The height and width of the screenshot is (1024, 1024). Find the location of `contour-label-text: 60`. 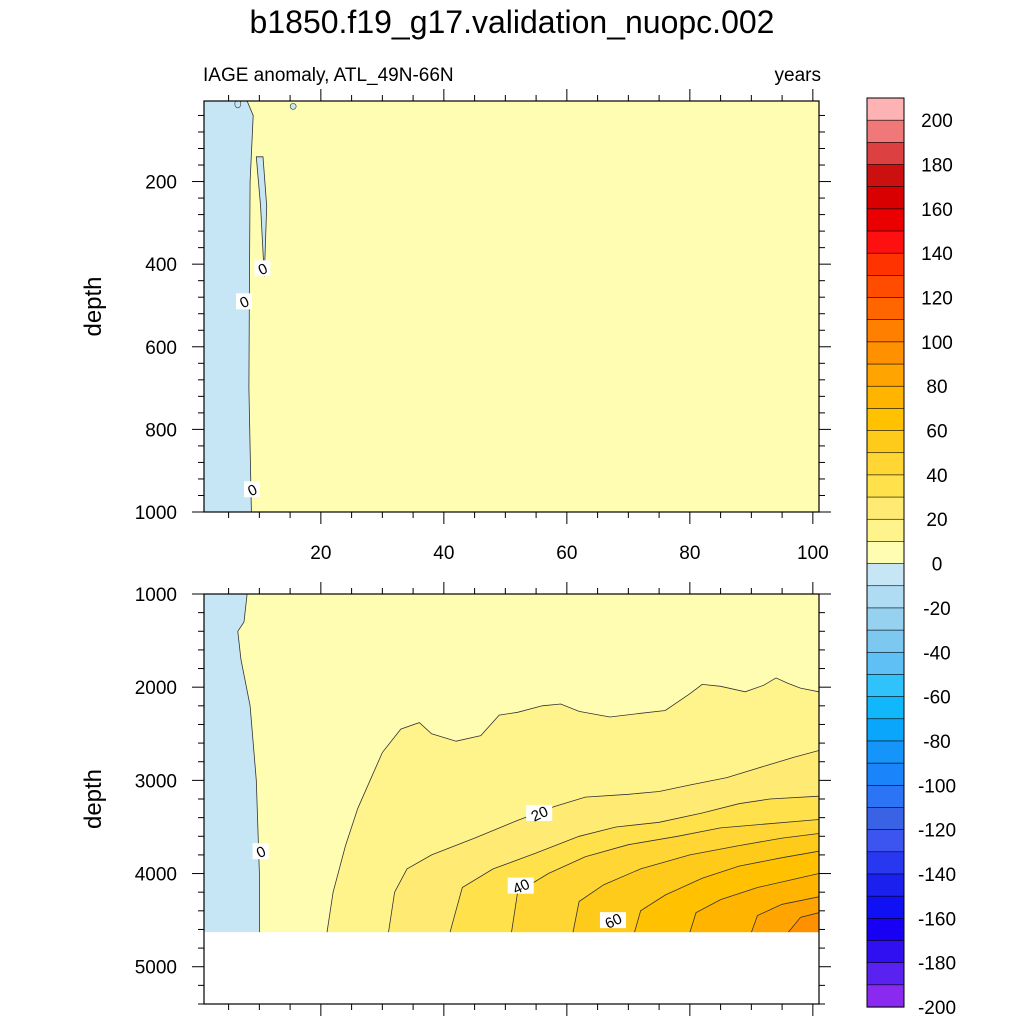

contour-label-text: 60 is located at coordinates (613, 921).